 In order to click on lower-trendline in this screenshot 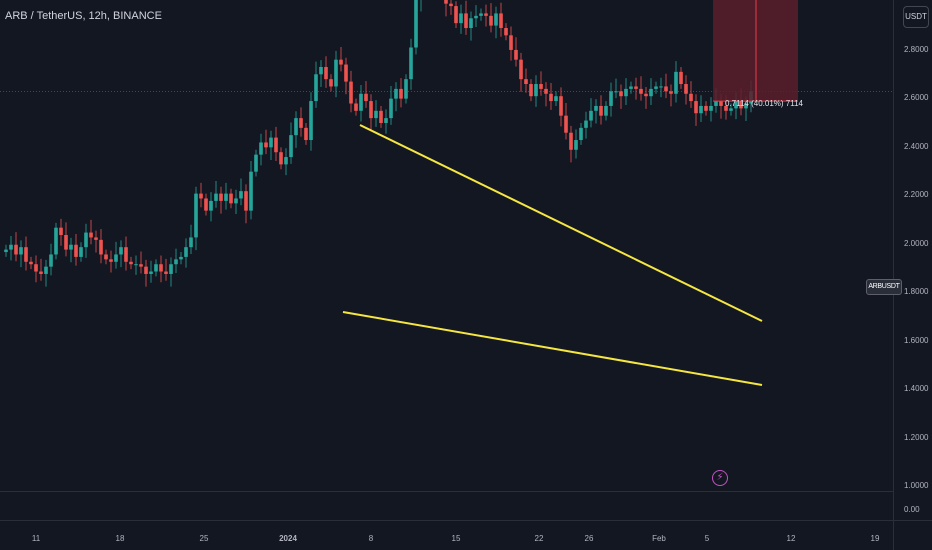, I will do `click(552, 348)`.